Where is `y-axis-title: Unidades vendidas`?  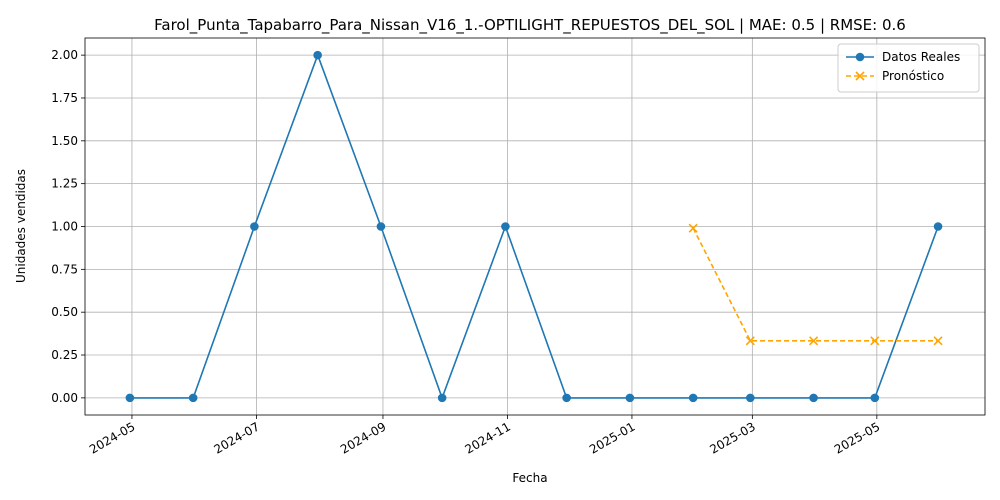 y-axis-title: Unidades vendidas is located at coordinates (21, 226).